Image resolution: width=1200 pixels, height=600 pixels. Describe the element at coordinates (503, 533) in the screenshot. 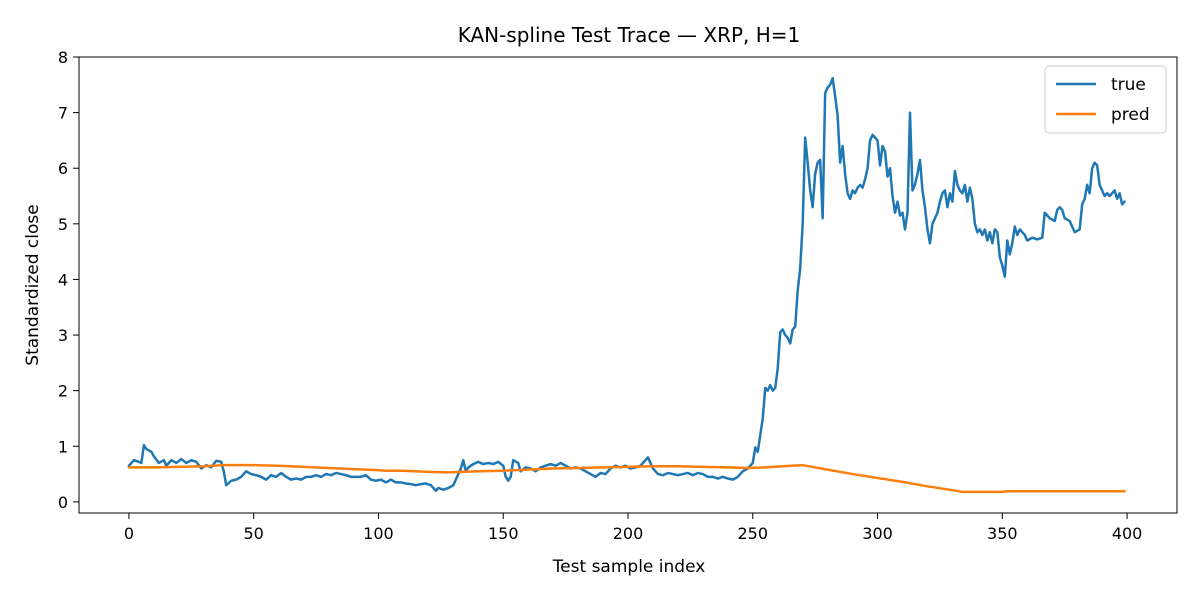

I see `x-tick-label: 150` at that location.